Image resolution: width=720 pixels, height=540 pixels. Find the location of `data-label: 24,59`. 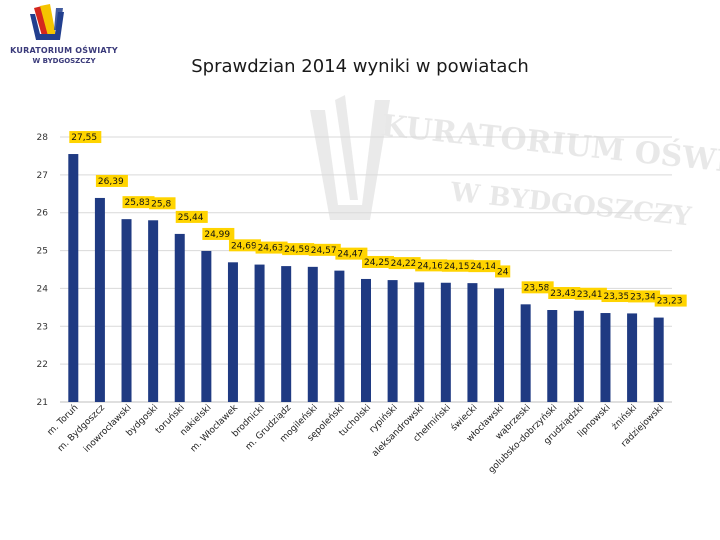

data-label: 24,59 is located at coordinates (297, 250).